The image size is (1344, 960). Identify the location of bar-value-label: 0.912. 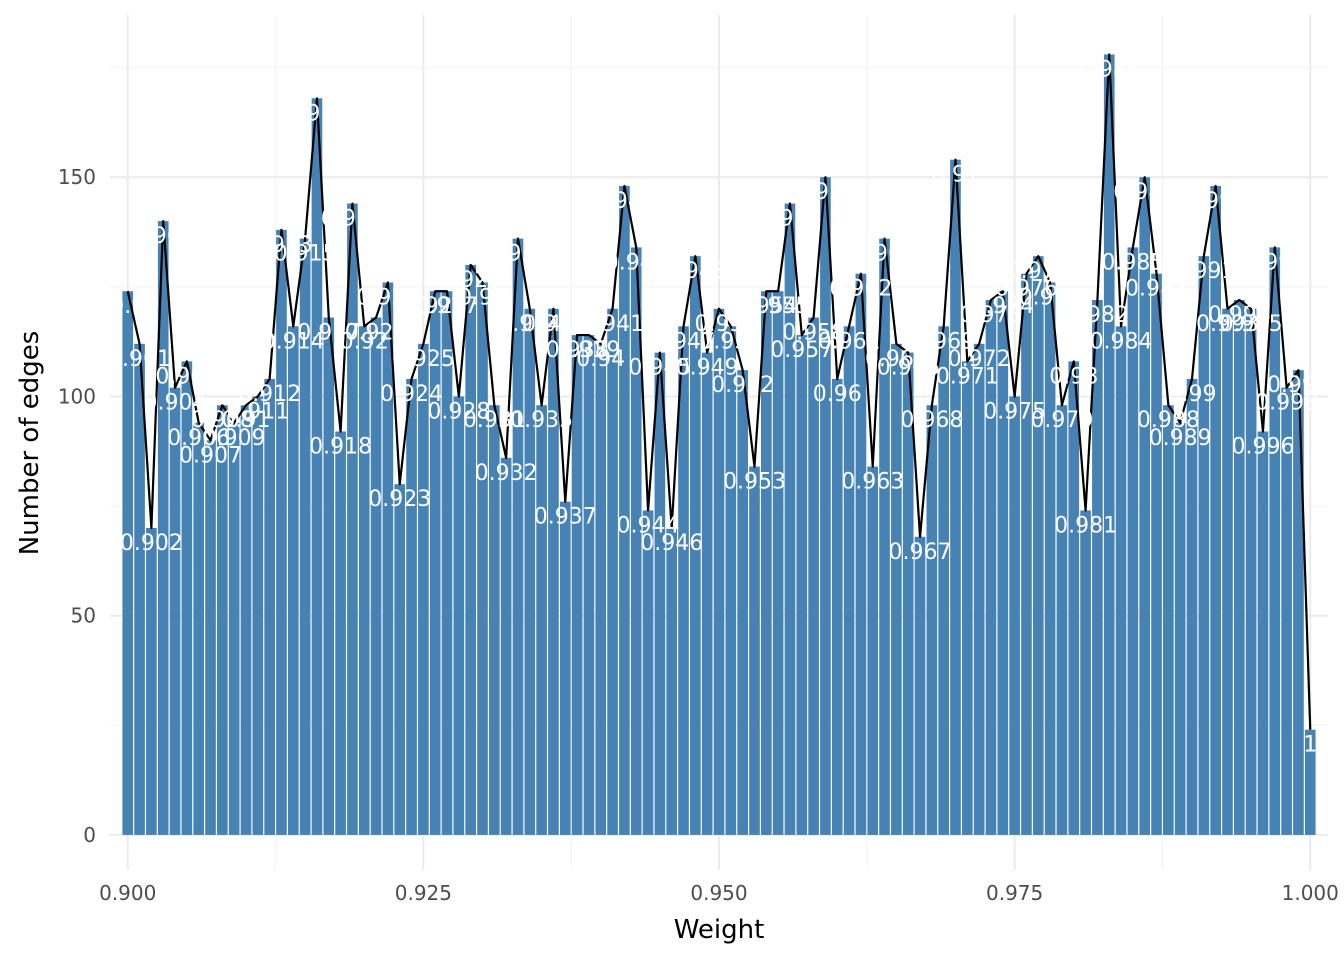
(269, 394).